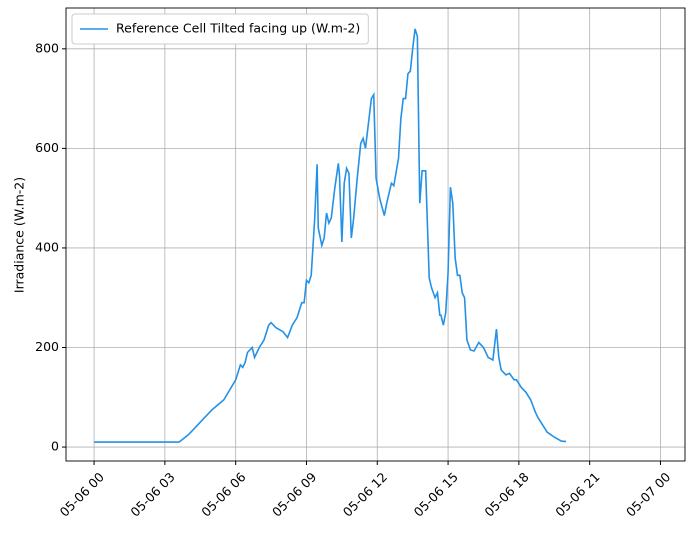  What do you see at coordinates (365, 494) in the screenshot?
I see `x-tick-label: 05-06 12` at bounding box center [365, 494].